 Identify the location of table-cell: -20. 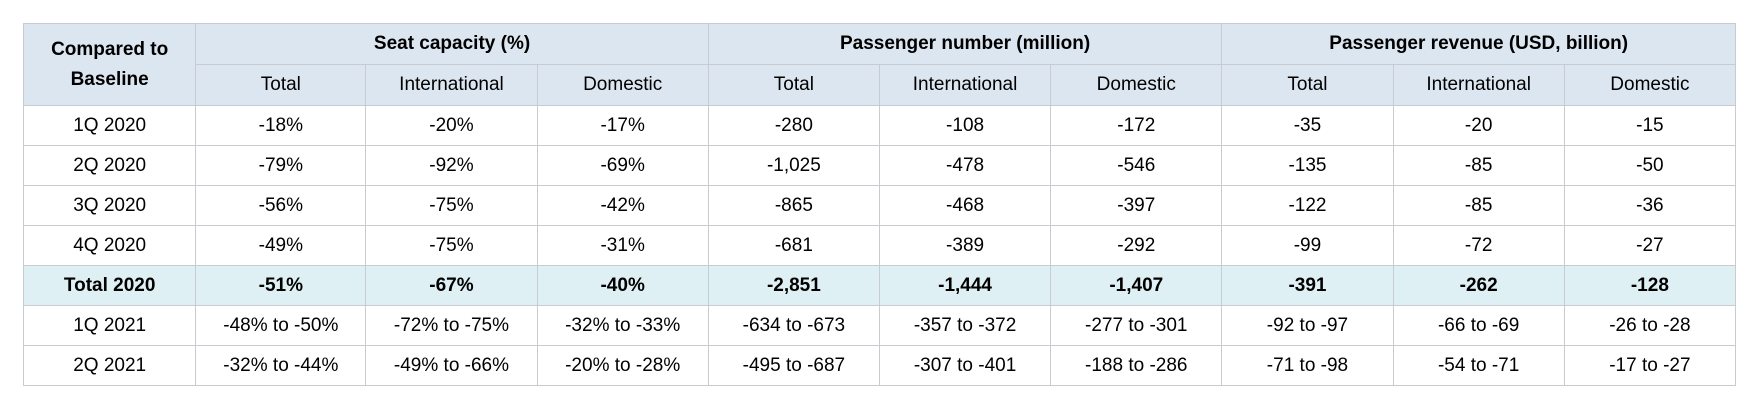
(1478, 125).